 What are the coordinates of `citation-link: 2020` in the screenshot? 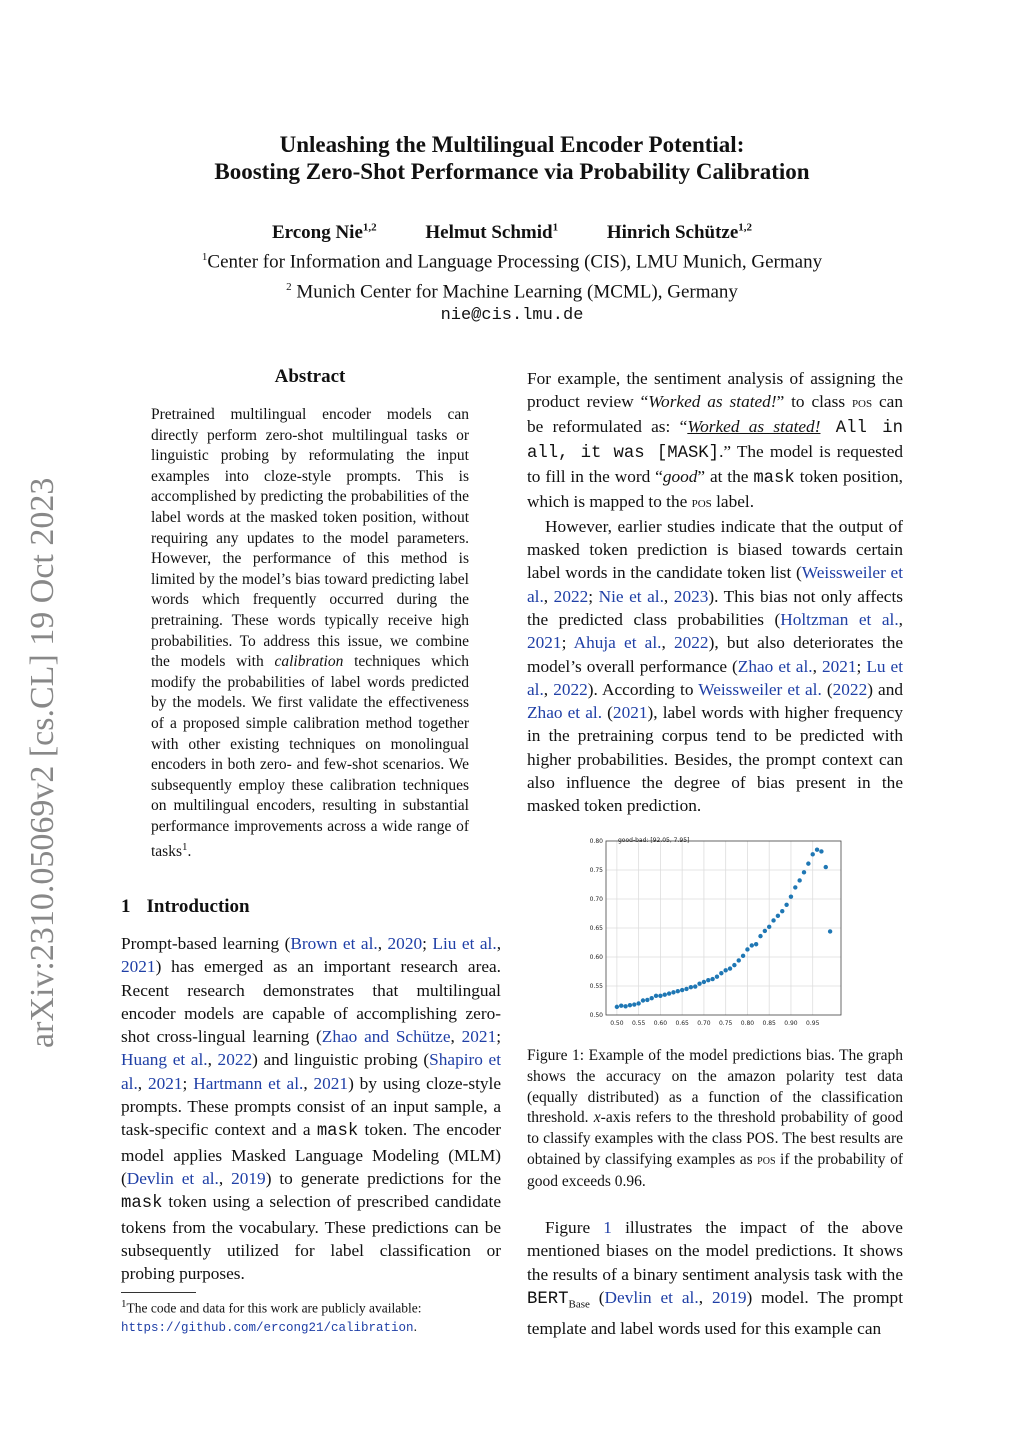 It's located at (405, 943).